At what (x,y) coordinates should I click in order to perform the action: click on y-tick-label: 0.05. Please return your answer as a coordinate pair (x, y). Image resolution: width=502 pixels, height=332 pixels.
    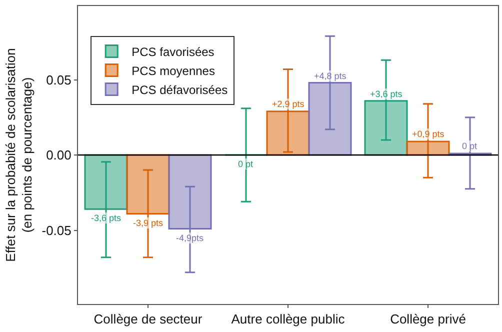
    Looking at the image, I should click on (59, 80).